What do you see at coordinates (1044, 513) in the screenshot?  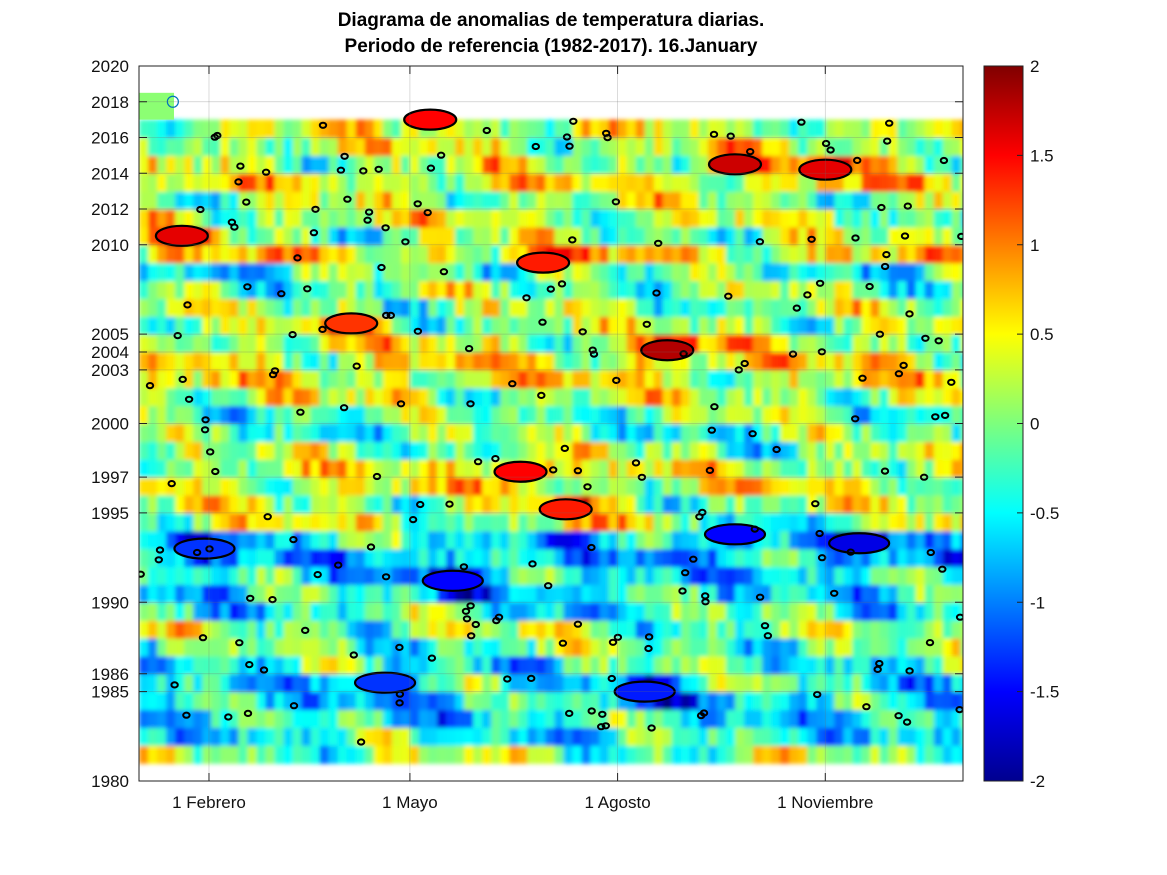 I see `colorbar-tick-label: -0.5` at bounding box center [1044, 513].